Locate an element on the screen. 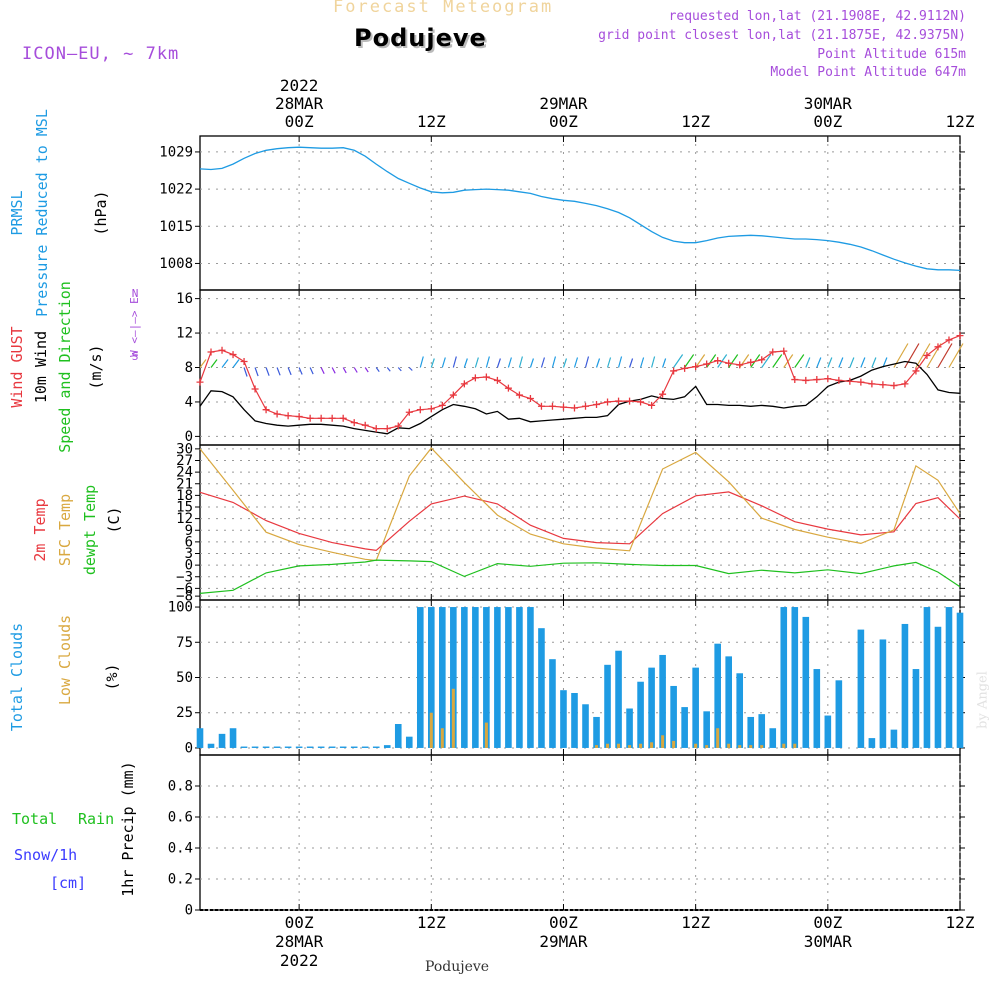 Image resolution: width=1000 pixels, height=1000 pixels. label-wind-unit: (m/s) is located at coordinates (96, 366).